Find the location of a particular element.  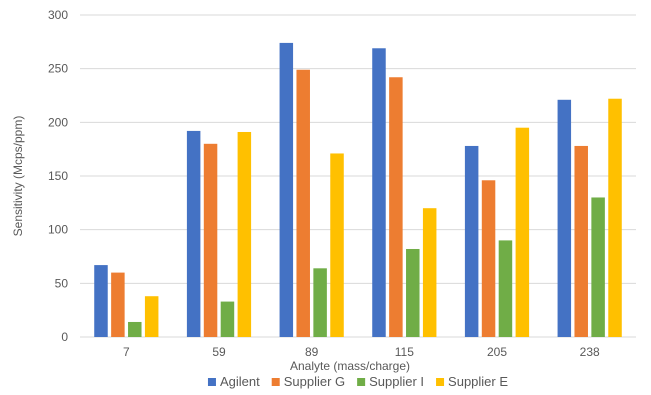

y-tick-label: 150 is located at coordinates (58, 176).